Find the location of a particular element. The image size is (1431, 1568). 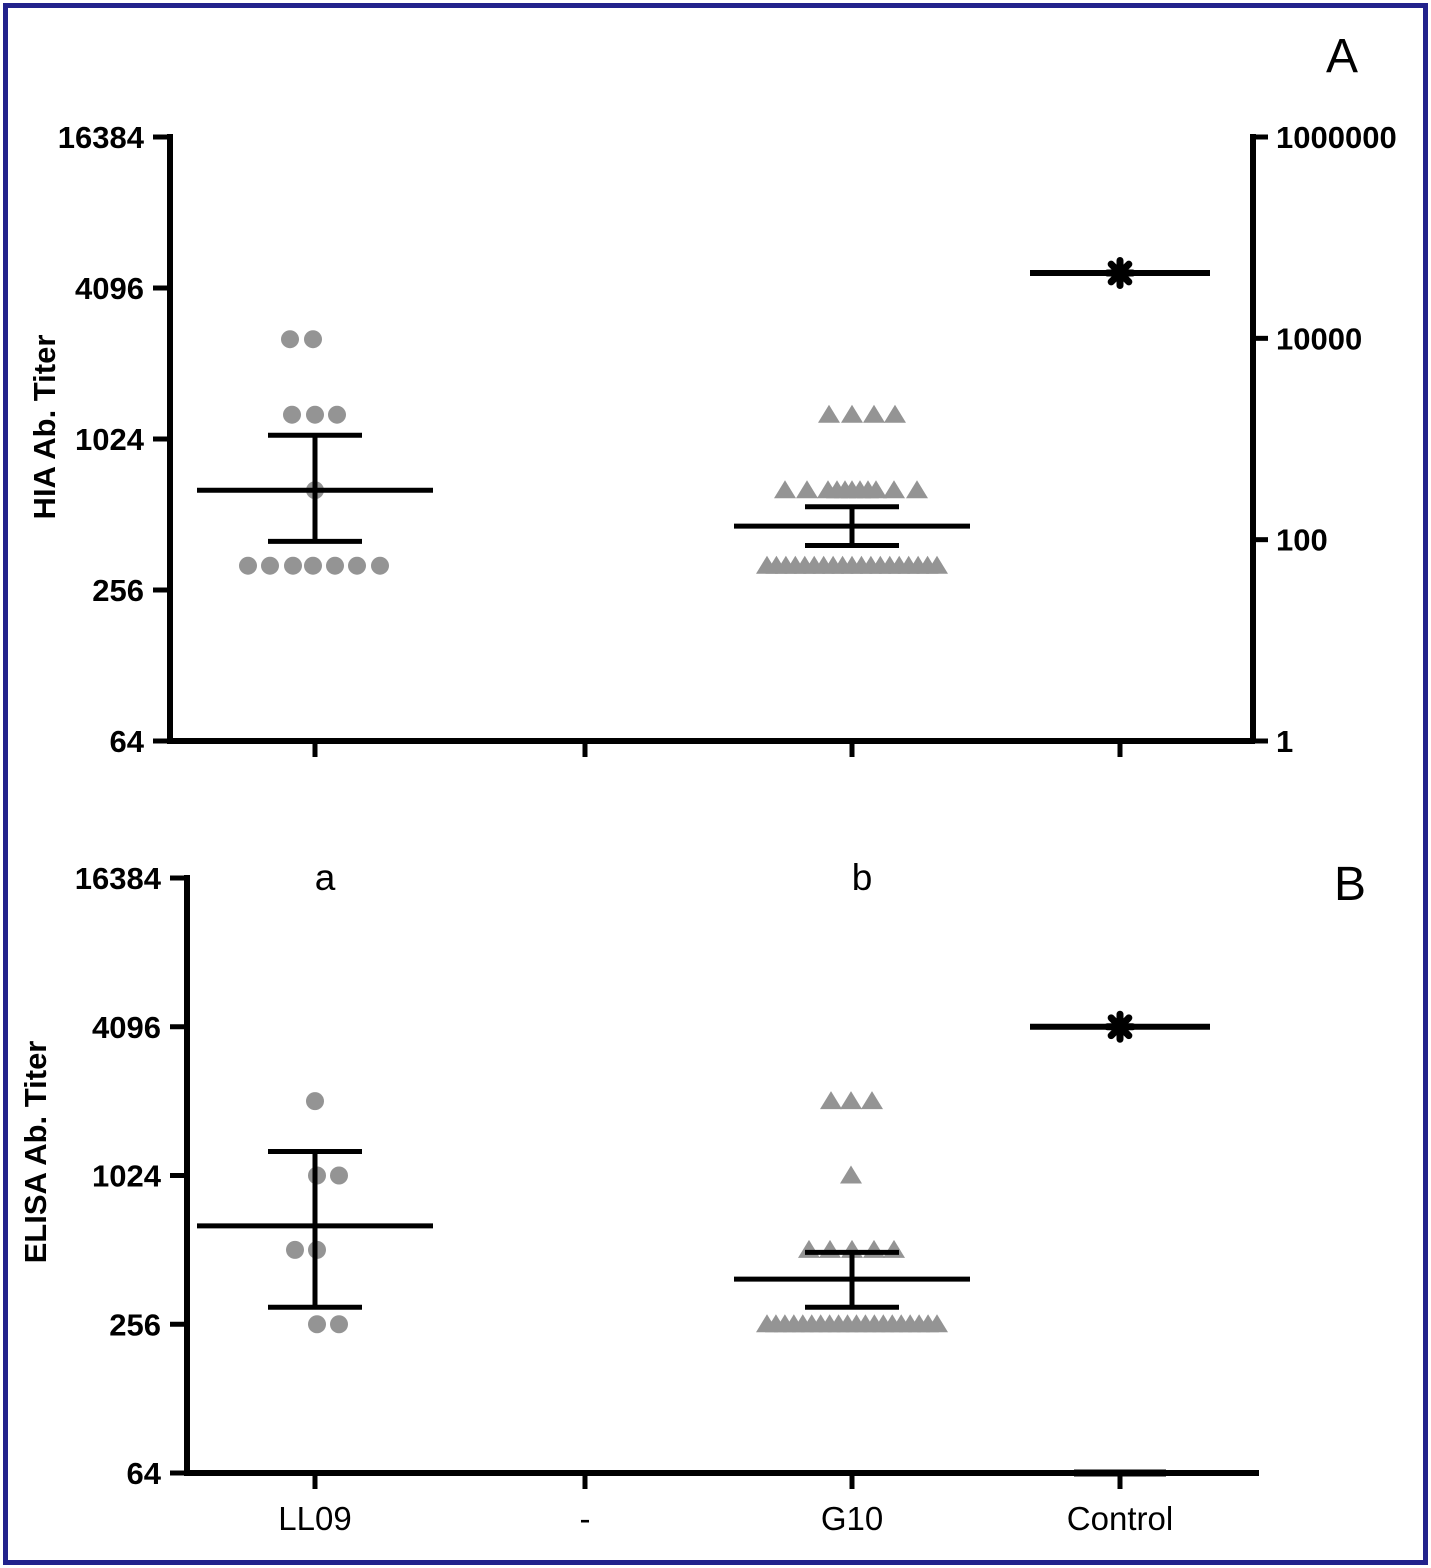

panel-a-letter: A is located at coordinates (1341, 56).